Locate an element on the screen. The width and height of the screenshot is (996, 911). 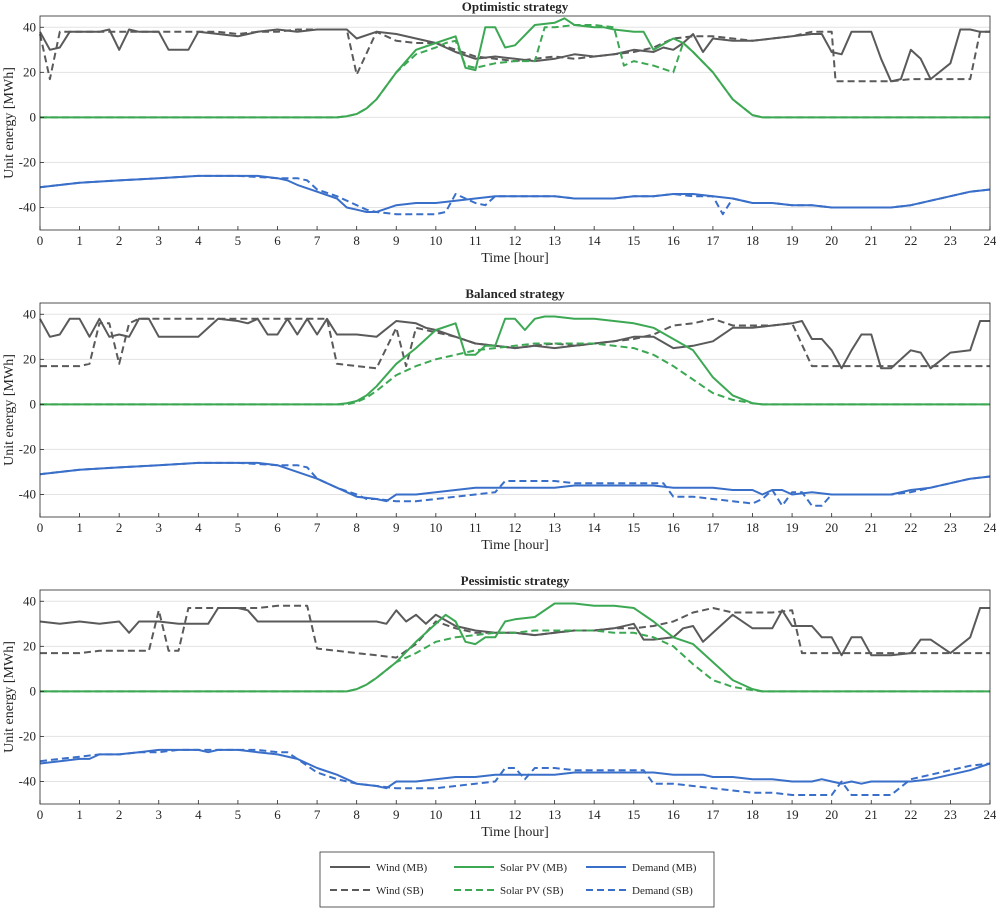
series-line-wind-mb is located at coordinates (514, 55).